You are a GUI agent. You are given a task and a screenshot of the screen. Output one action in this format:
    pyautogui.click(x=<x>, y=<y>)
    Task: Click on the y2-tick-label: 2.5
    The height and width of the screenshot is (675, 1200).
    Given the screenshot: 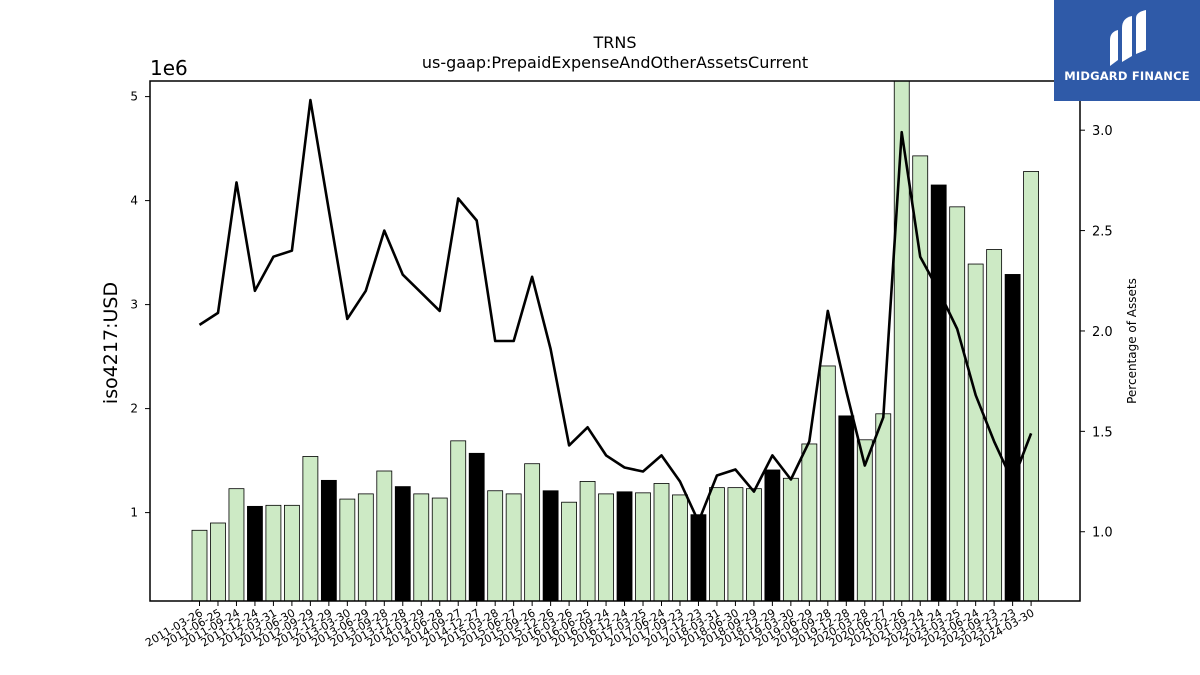 What is the action you would take?
    pyautogui.click(x=1102, y=232)
    